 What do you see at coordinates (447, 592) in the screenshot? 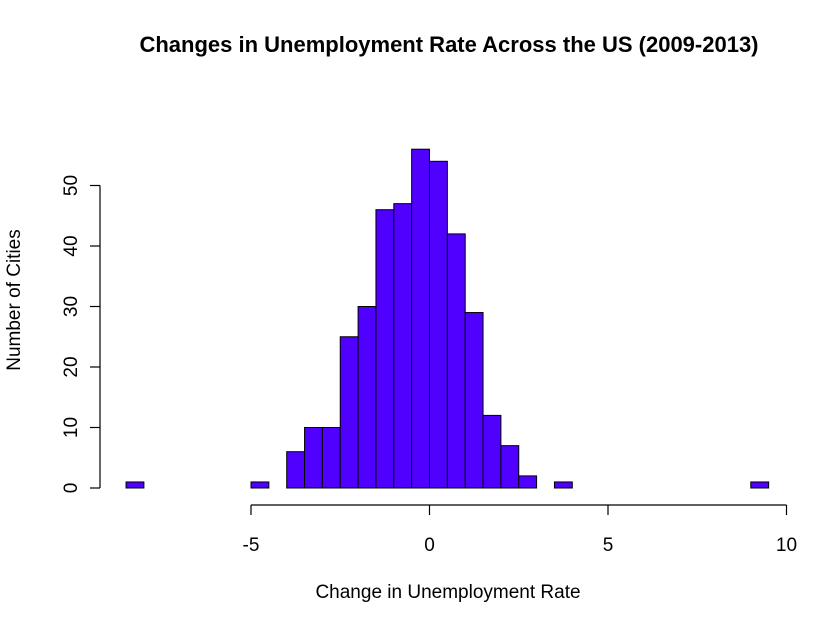
I see `x-axis-label: Change in Unemployment Rate` at bounding box center [447, 592].